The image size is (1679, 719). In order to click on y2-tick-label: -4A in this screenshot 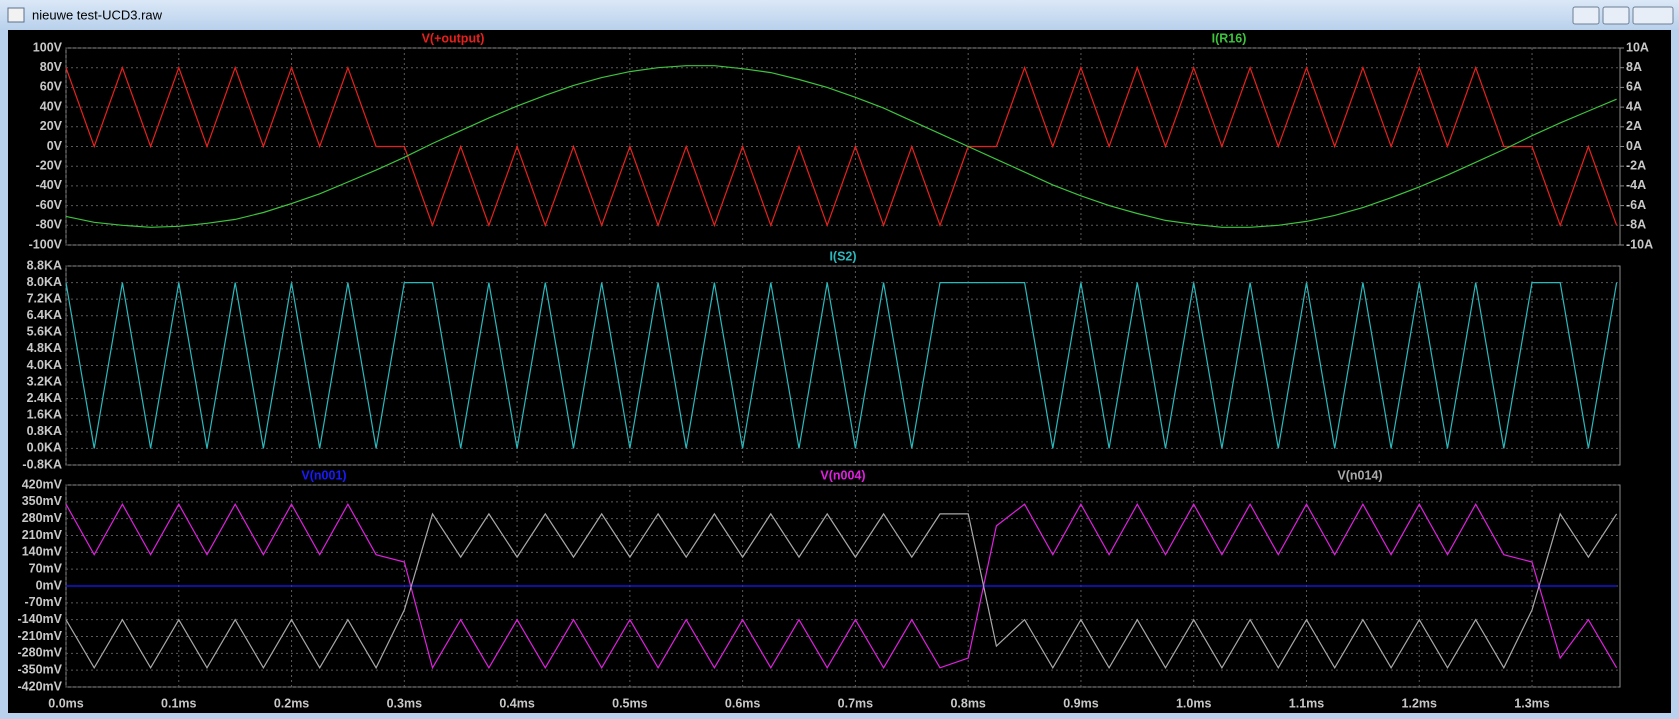, I will do `click(1636, 185)`.